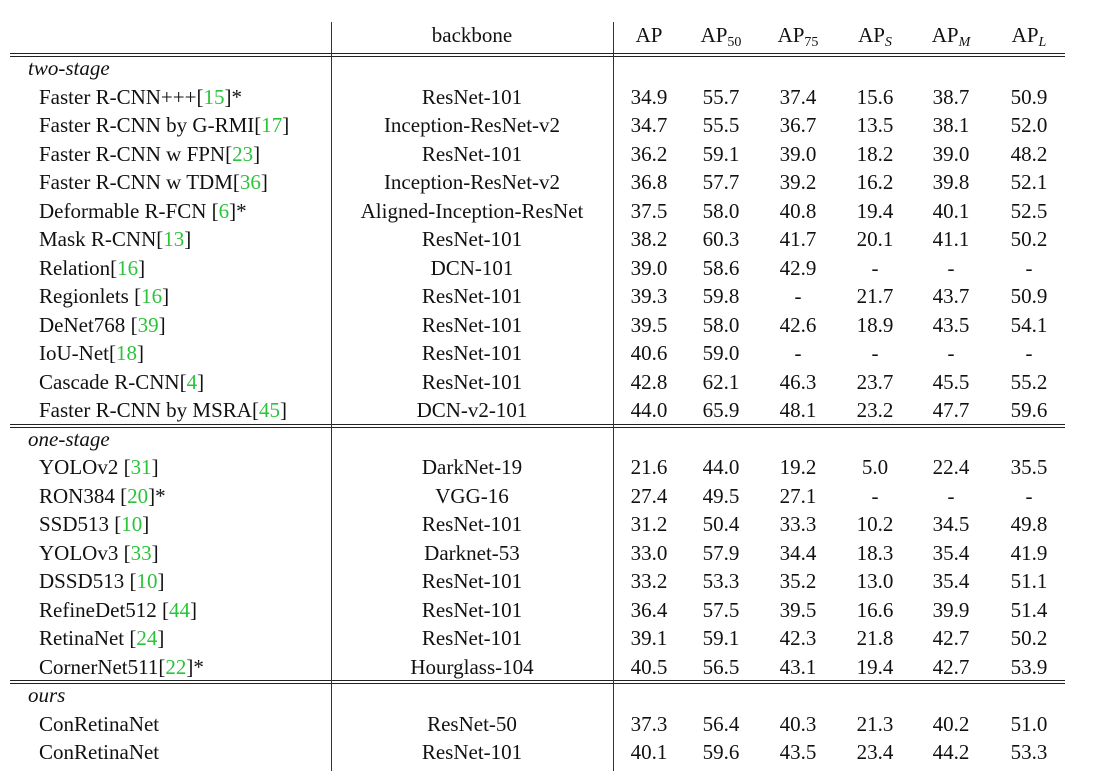 This screenshot has height=773, width=1096. What do you see at coordinates (148, 324) in the screenshot?
I see `citation-link: 39` at bounding box center [148, 324].